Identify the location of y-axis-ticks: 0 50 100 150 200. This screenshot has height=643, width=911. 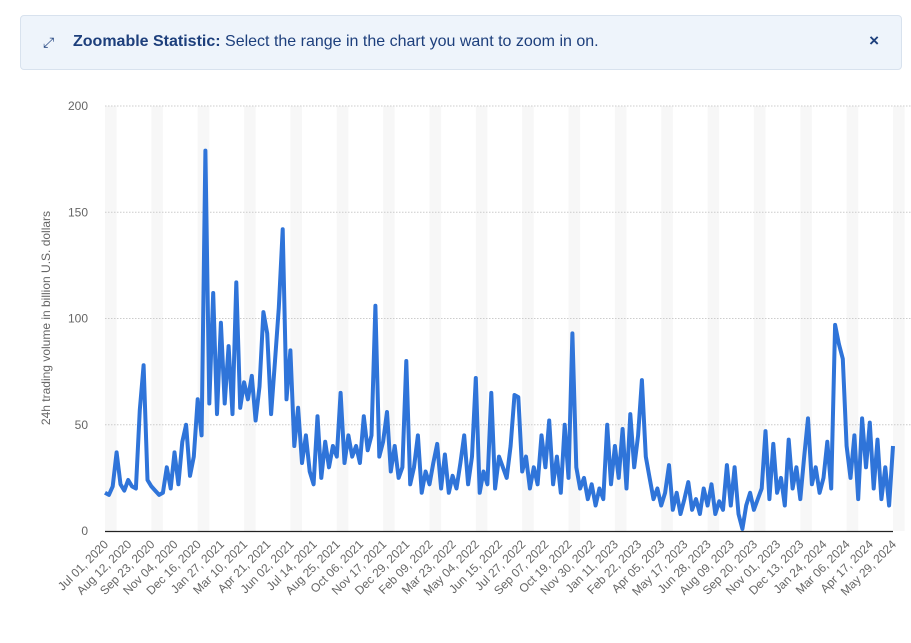
(78, 318).